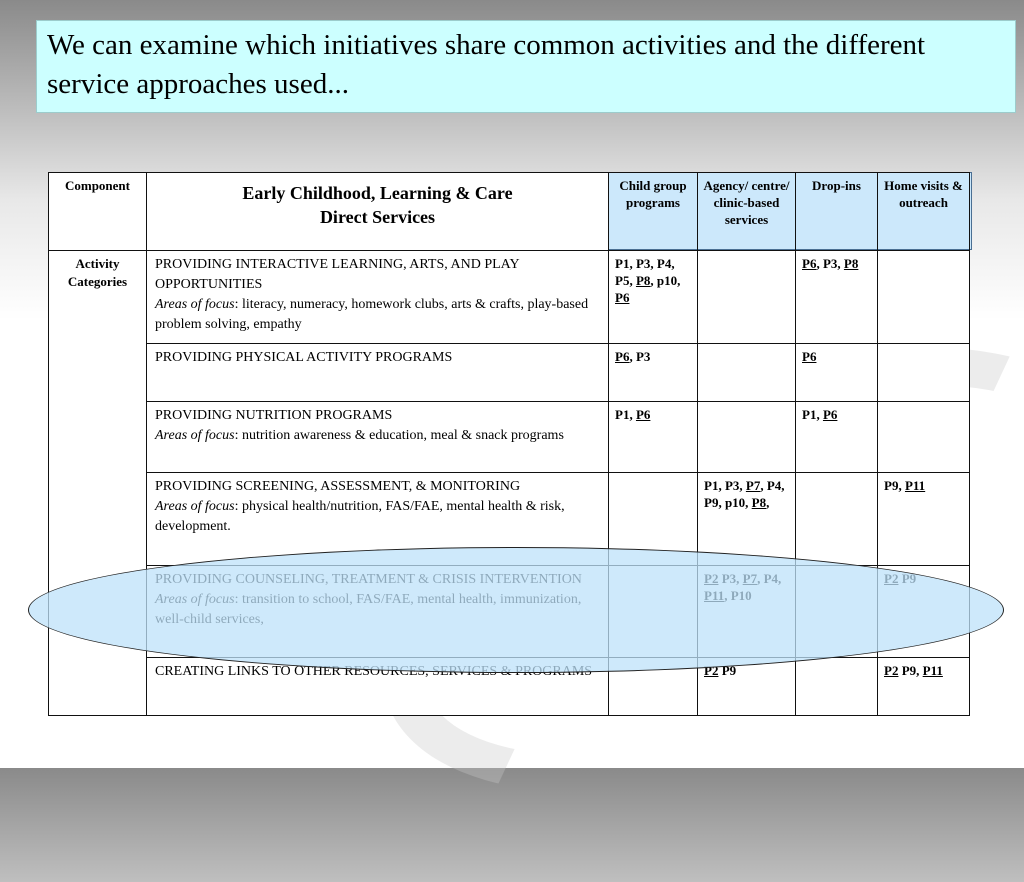 The height and width of the screenshot is (882, 1024). Describe the element at coordinates (923, 519) in the screenshot. I see `program-cell: P9, P11` at that location.